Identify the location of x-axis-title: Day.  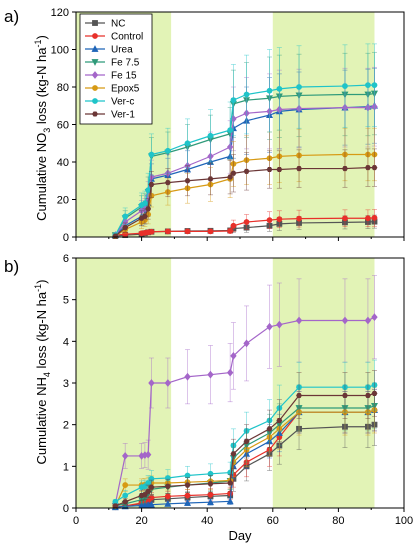
(240, 535).